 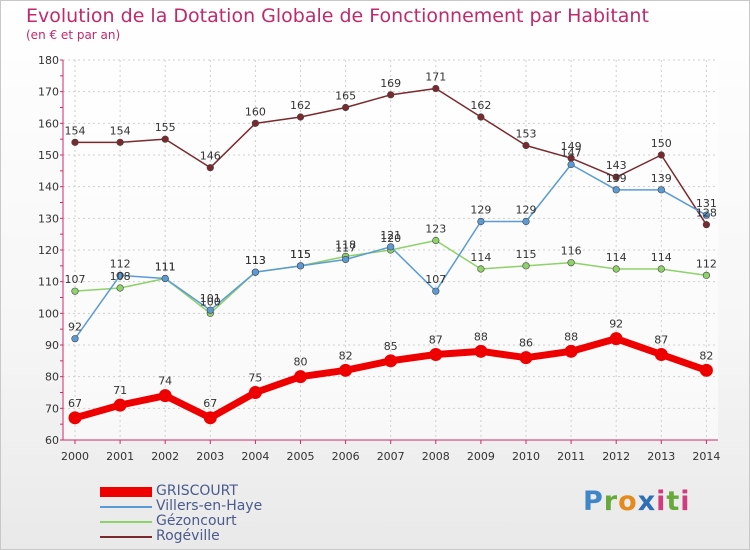 What do you see at coordinates (197, 491) in the screenshot?
I see `legend-label: GRISCOURT` at bounding box center [197, 491].